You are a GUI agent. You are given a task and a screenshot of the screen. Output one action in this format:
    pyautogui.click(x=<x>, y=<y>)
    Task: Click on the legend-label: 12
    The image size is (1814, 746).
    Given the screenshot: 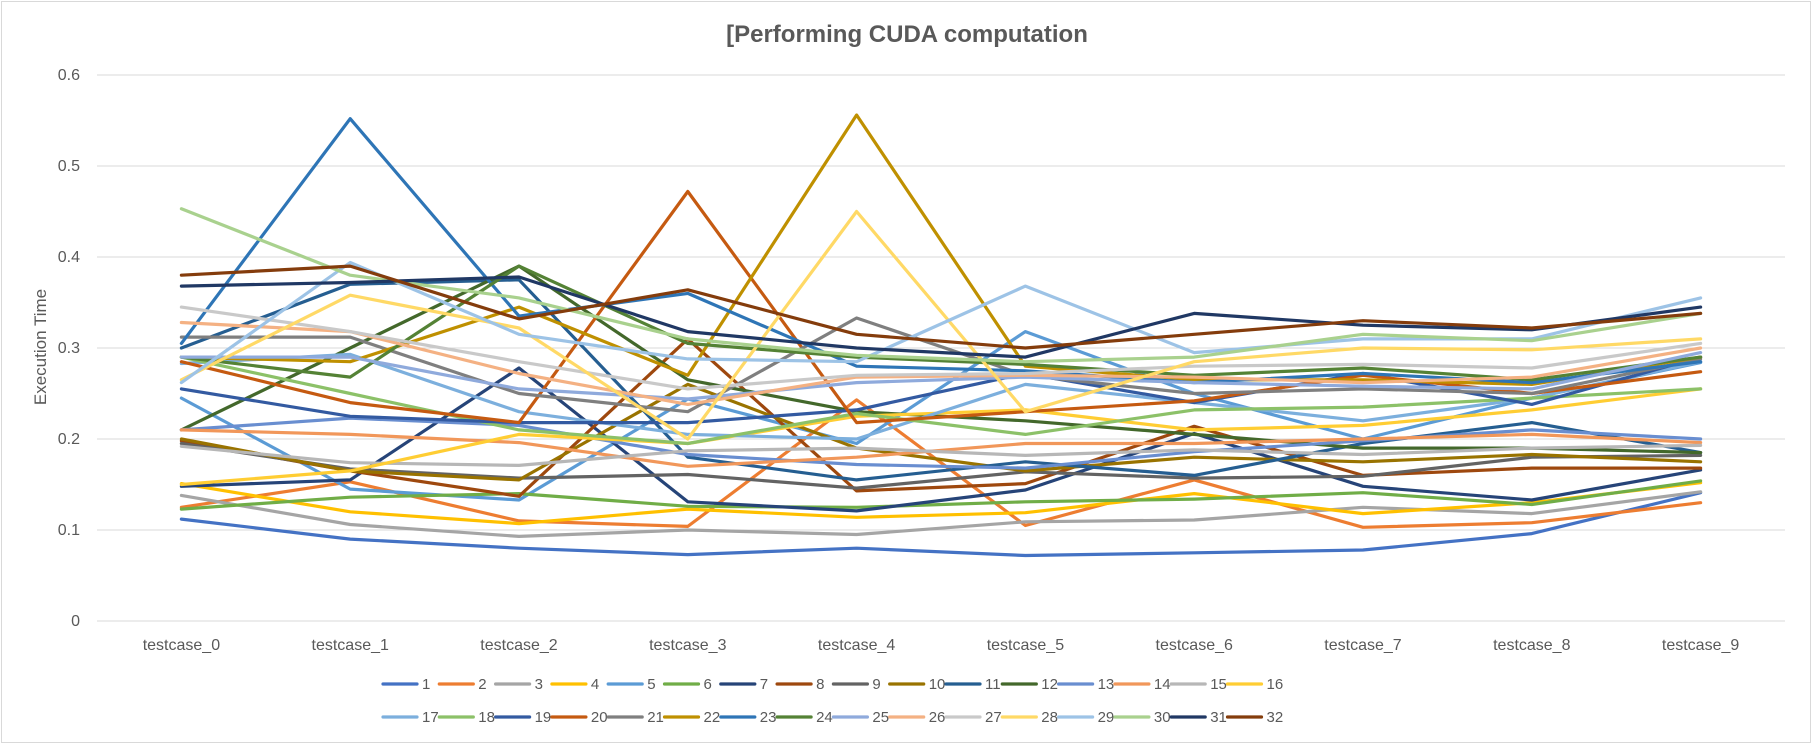 What is the action you would take?
    pyautogui.click(x=1049, y=684)
    